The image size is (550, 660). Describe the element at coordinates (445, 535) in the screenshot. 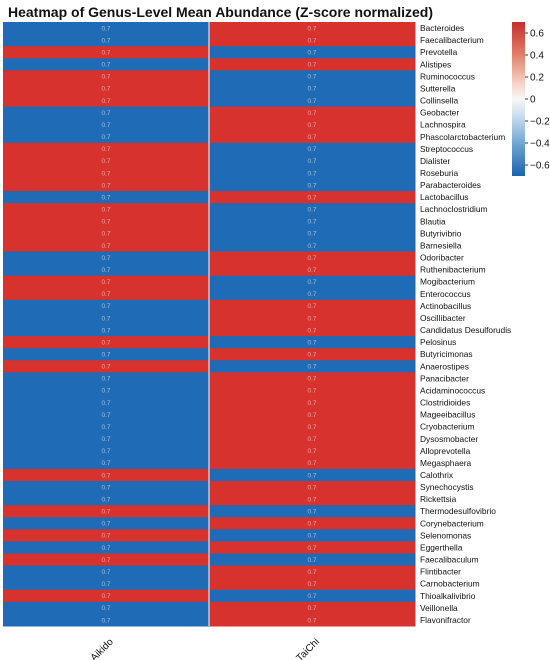

I see `row-label: Selenomonas` at that location.